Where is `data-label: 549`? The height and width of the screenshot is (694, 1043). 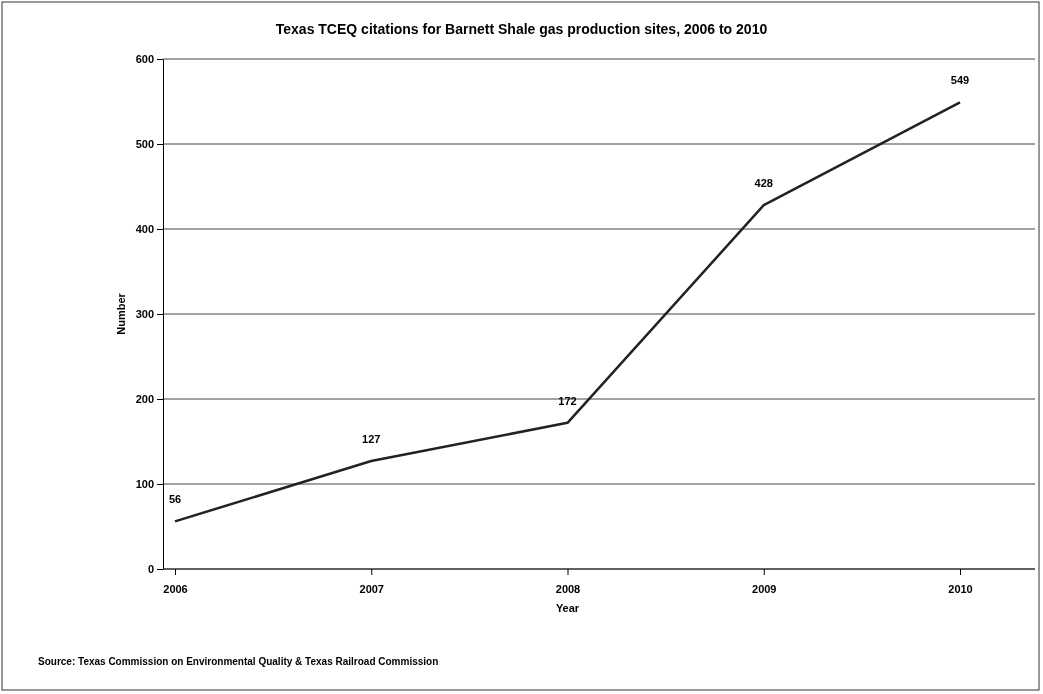 data-label: 549 is located at coordinates (960, 80).